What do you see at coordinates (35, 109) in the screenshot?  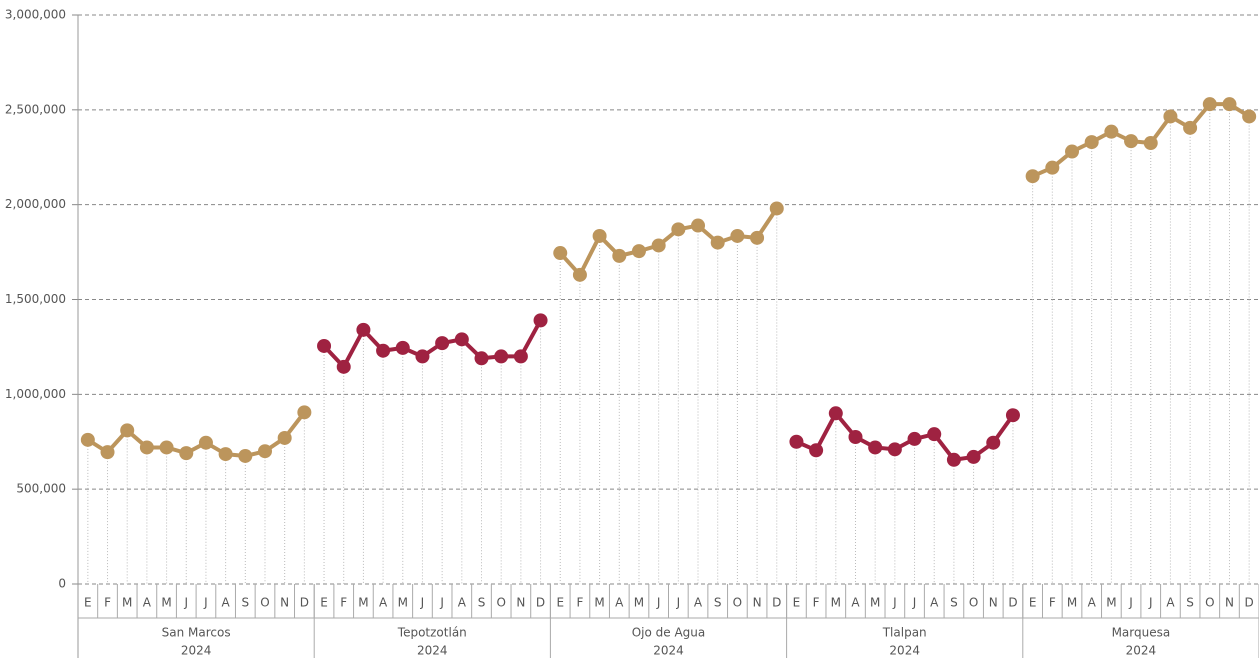 I see `y-tick-label: 2,500,000` at bounding box center [35, 109].